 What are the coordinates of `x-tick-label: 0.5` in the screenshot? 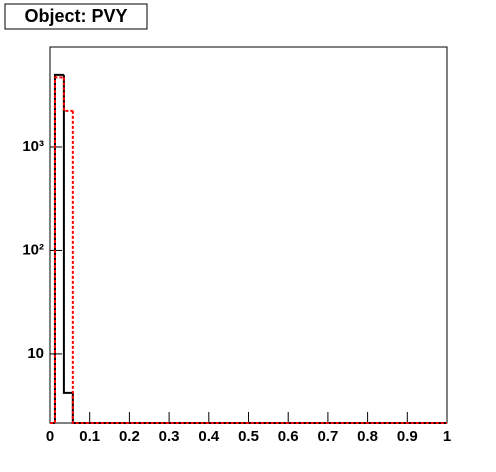 It's located at (248, 436).